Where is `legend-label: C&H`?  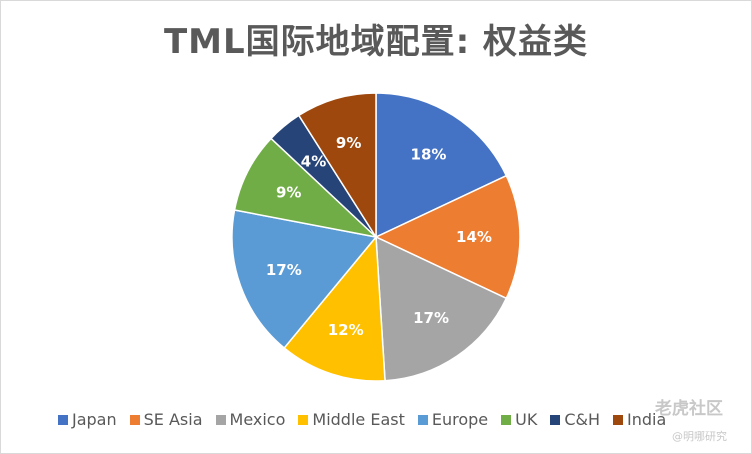
legend-label: C&H is located at coordinates (582, 419).